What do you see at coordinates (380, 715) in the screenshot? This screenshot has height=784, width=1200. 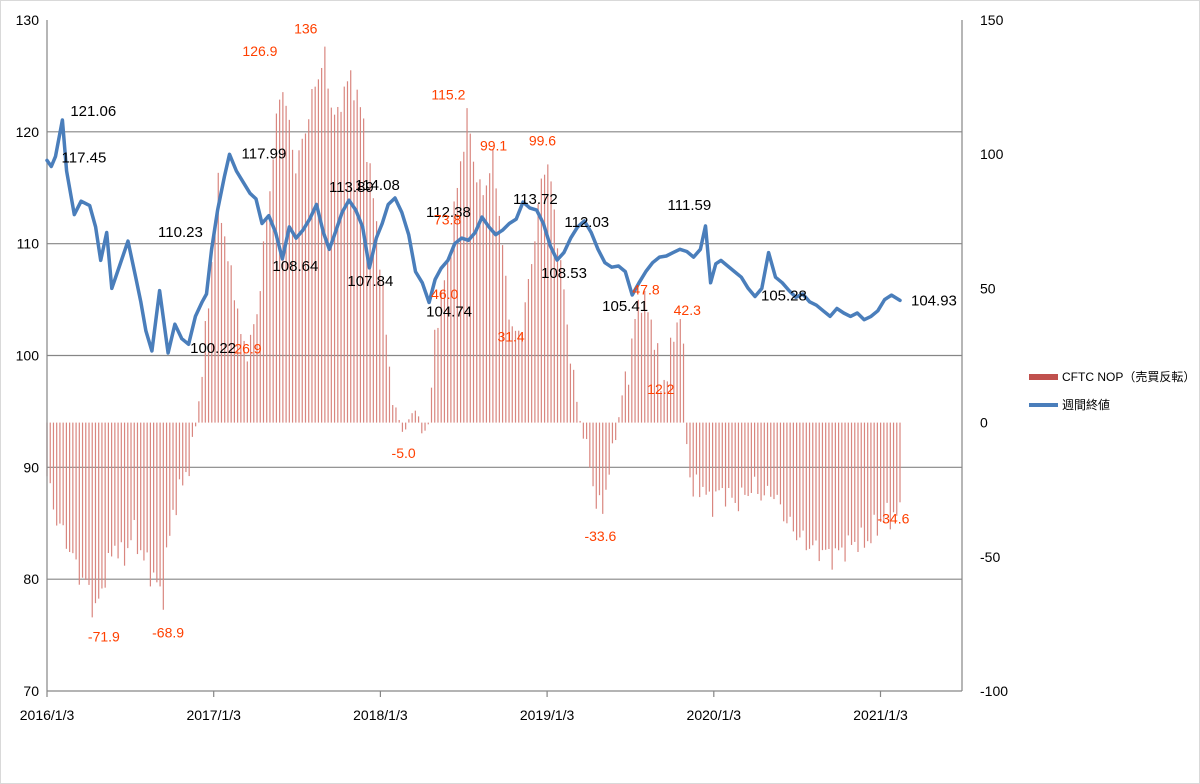 I see `x-tick-label: 2018/1/3` at bounding box center [380, 715].